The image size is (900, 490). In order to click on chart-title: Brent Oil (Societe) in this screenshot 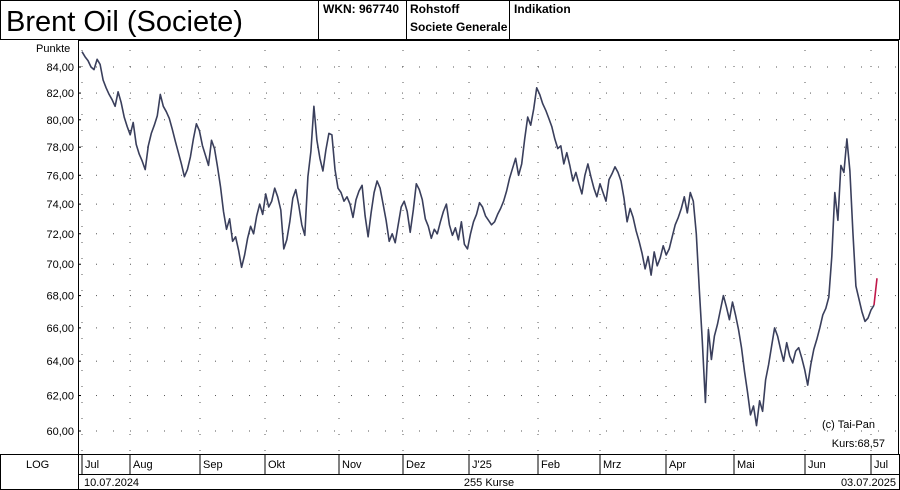, I will do `click(124, 22)`.